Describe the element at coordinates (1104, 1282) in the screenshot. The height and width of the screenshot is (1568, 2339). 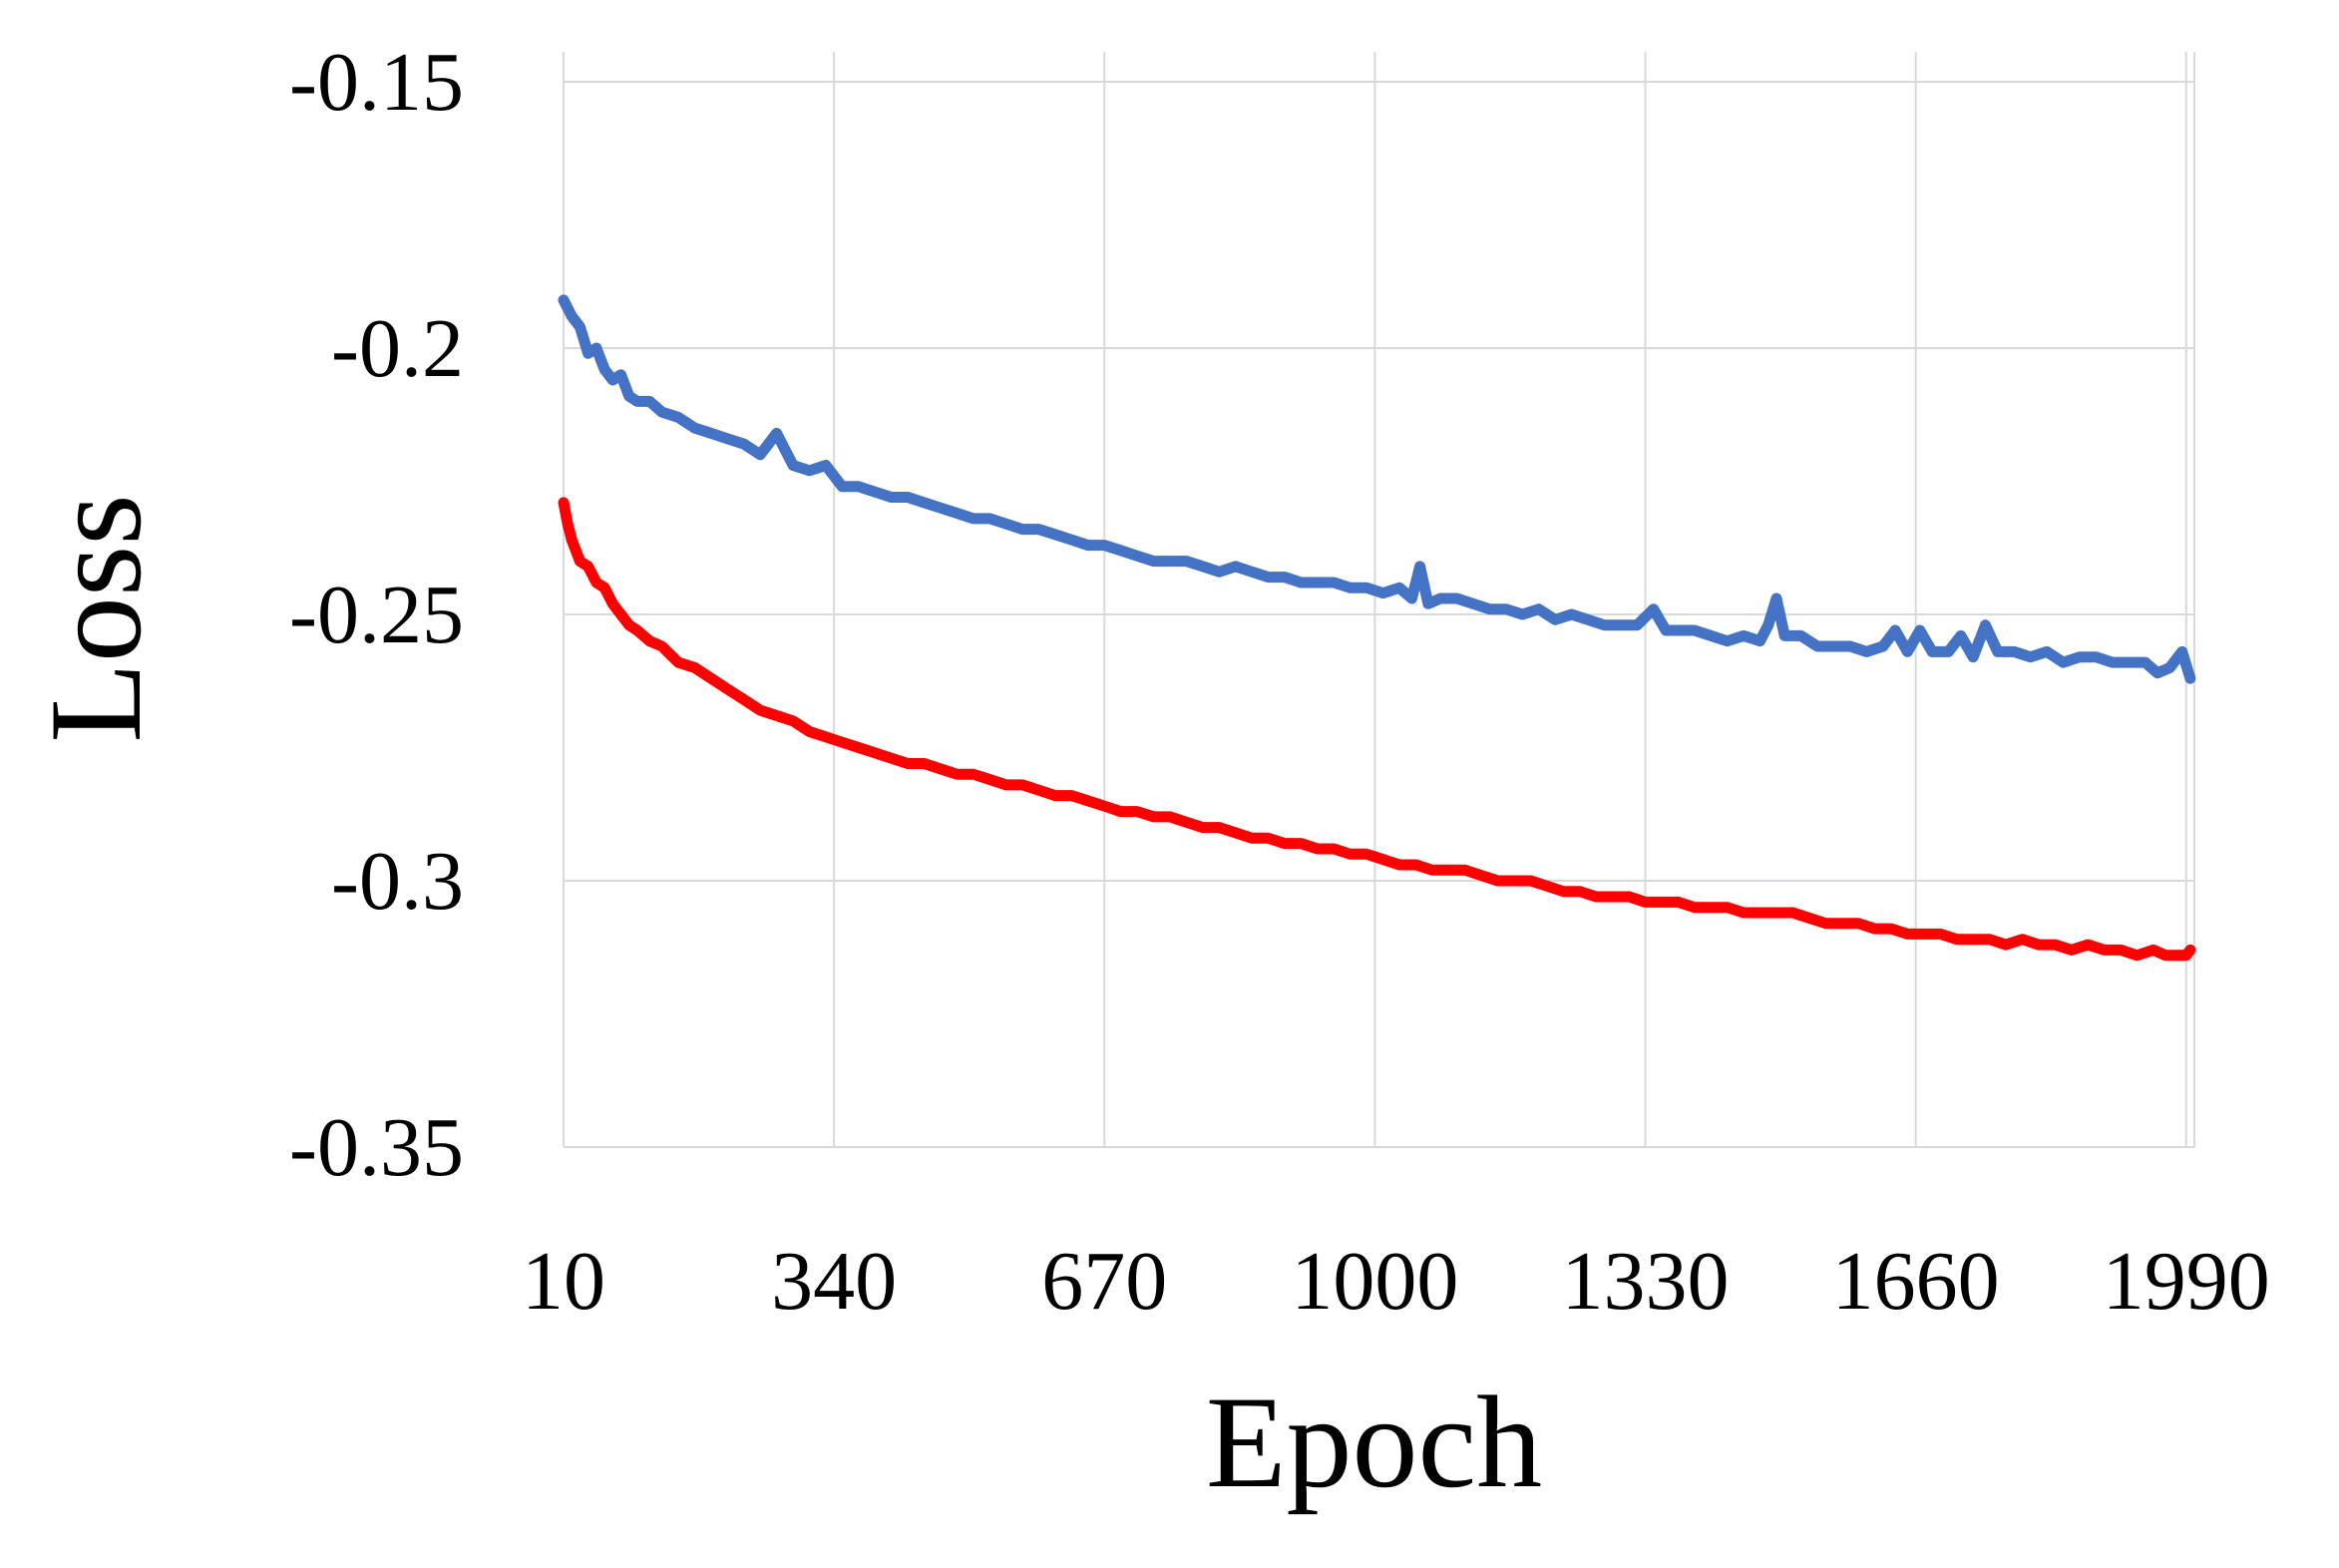
I see `x-tick-label: 670` at that location.